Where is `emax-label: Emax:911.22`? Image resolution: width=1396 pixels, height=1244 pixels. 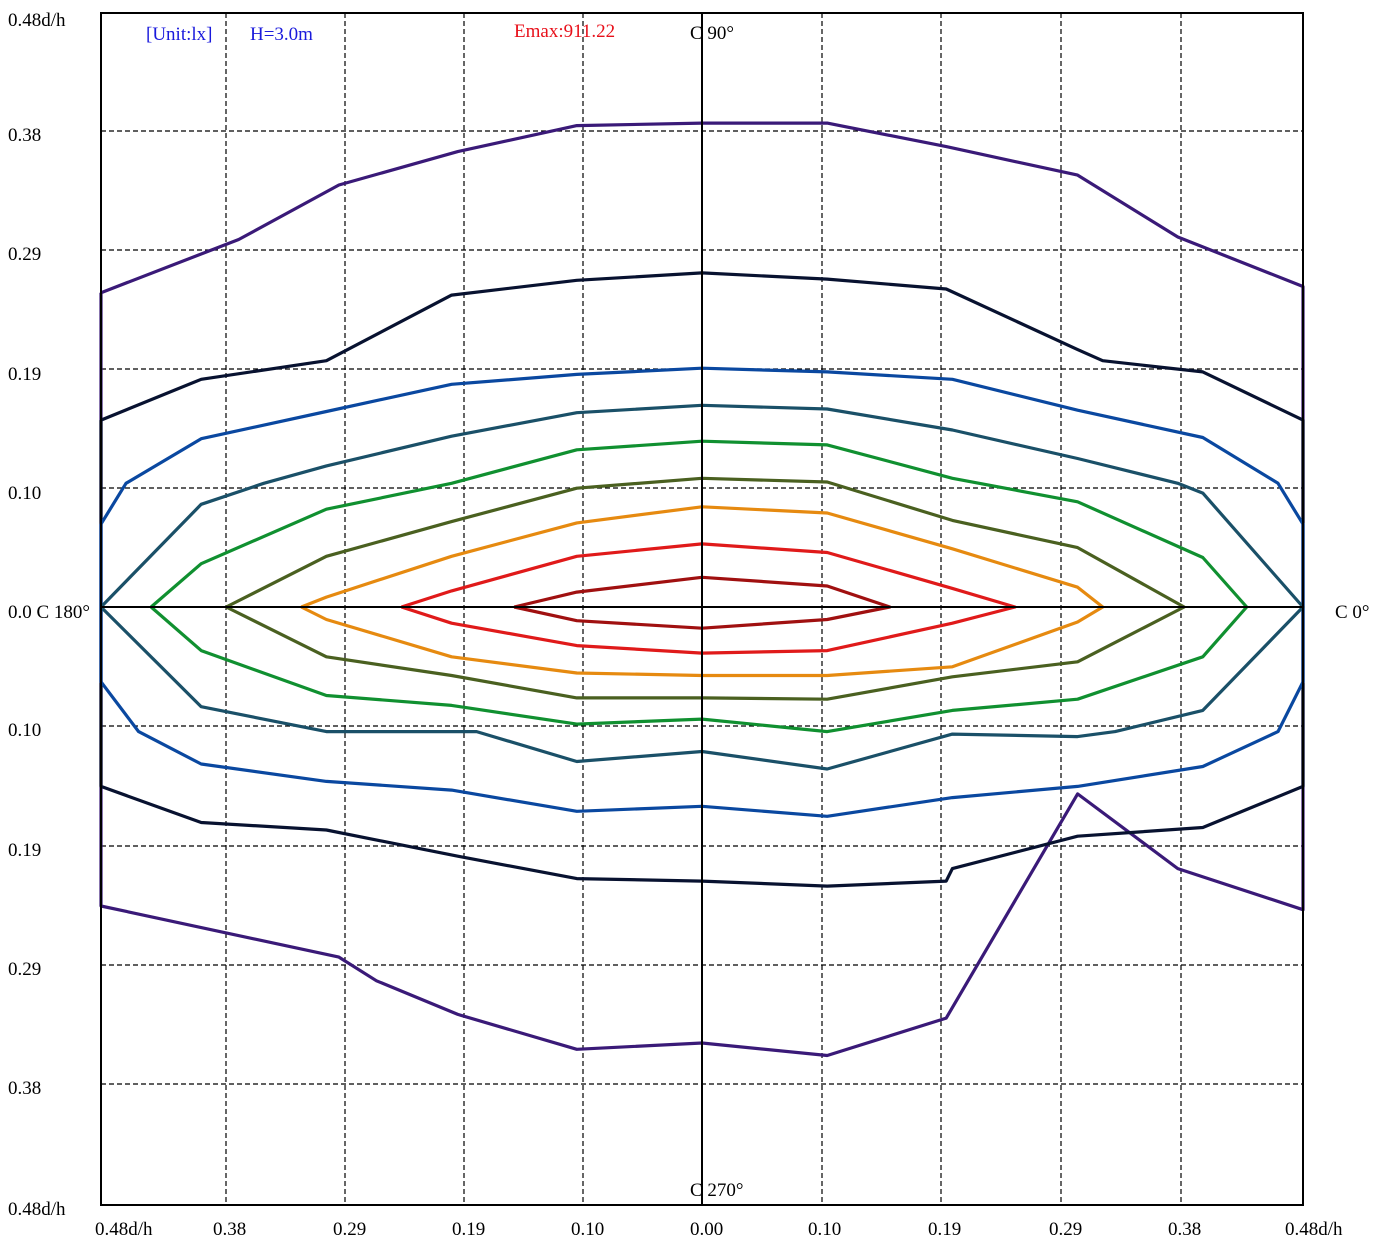 emax-label: Emax:911.22 is located at coordinates (564, 31).